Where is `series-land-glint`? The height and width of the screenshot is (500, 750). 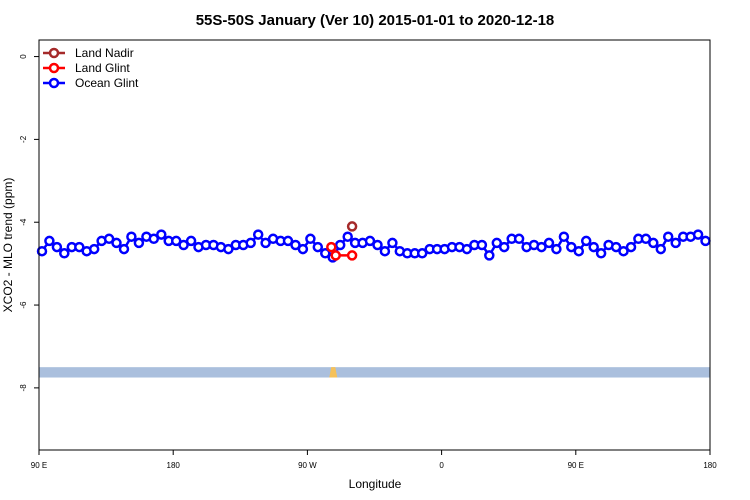
series-land-glint is located at coordinates (342, 251).